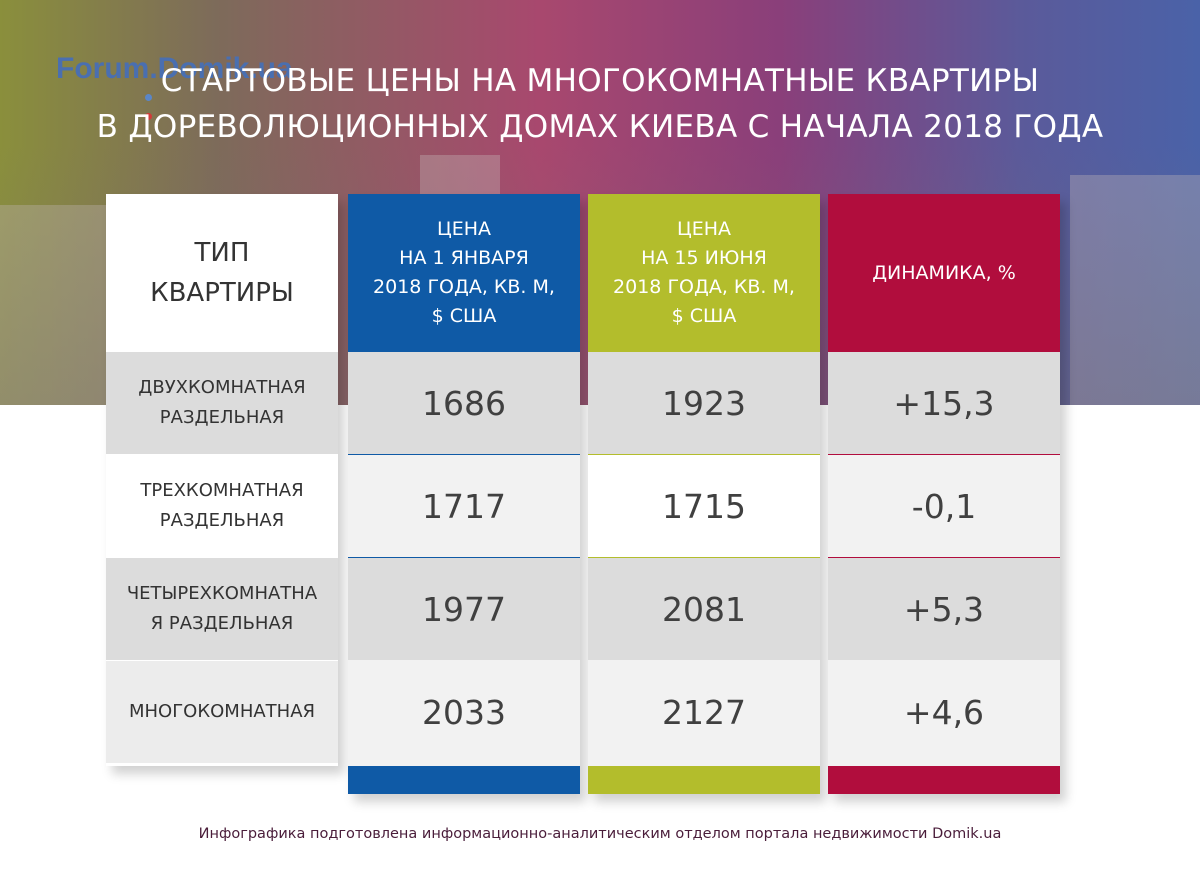 The image size is (1200, 889). Describe the element at coordinates (222, 506) in the screenshot. I see `row-label: ТРЕХКОМНАТНАЯ РАЗДЕЛЬНАЯ` at that location.